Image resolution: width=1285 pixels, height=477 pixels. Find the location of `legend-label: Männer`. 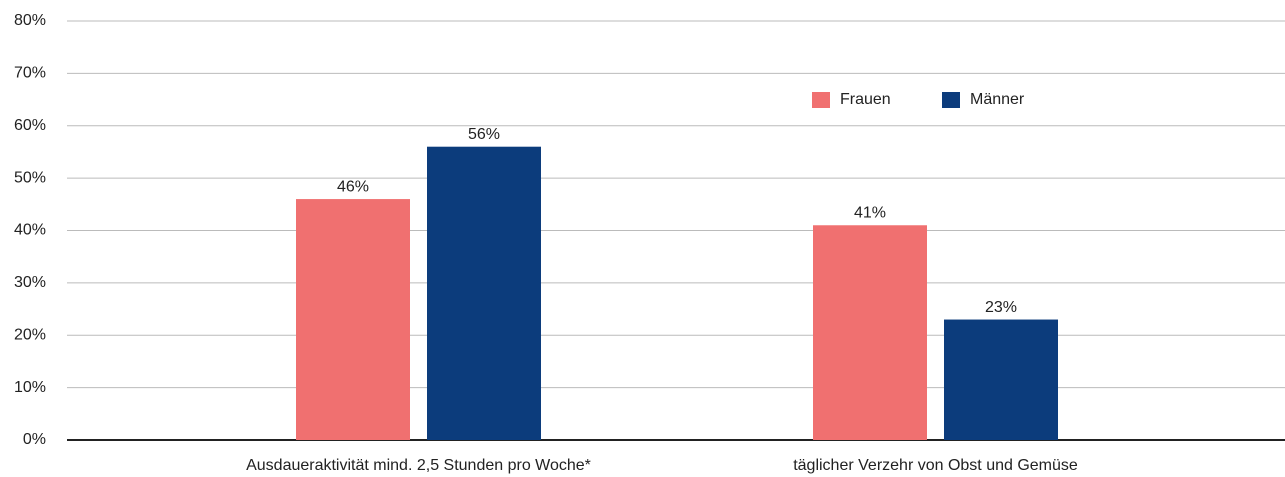

legend-label: Männer is located at coordinates (997, 99).